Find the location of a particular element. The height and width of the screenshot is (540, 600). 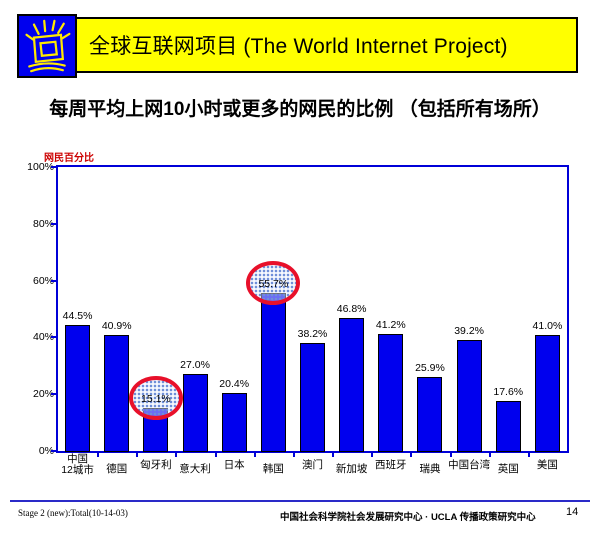

category-label-0: 中国 12城市 is located at coordinates (77, 464).